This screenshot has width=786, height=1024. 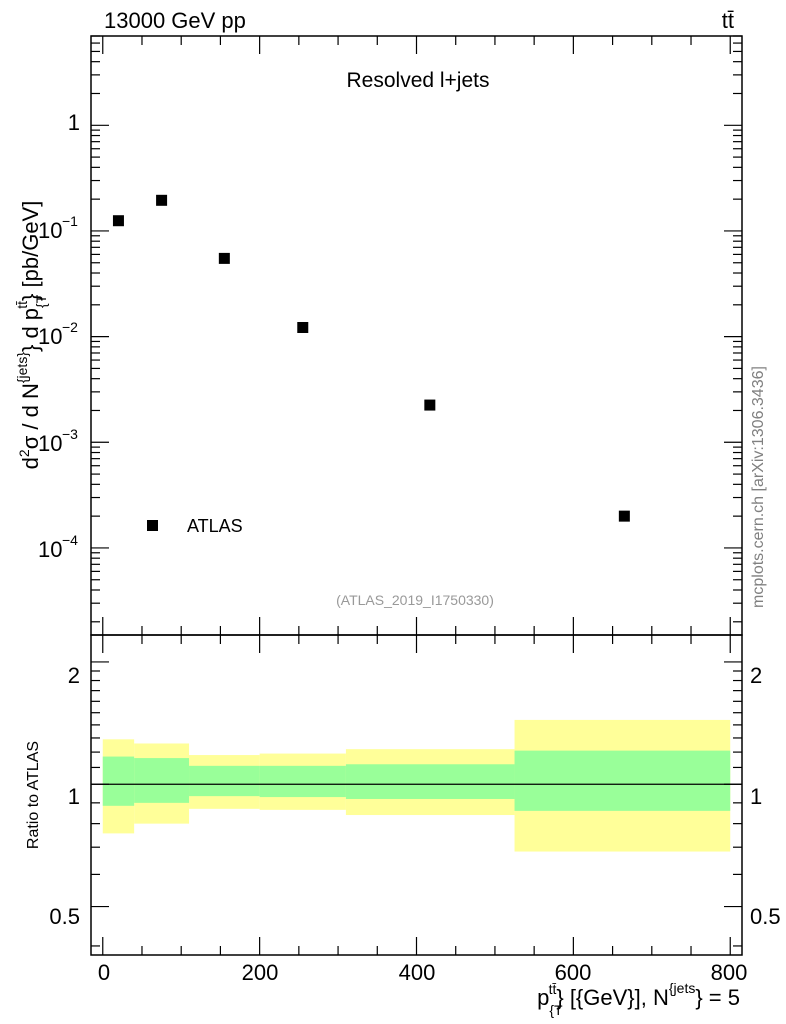 I want to click on ytick-base-0.001: 10, so click(x=50, y=443).